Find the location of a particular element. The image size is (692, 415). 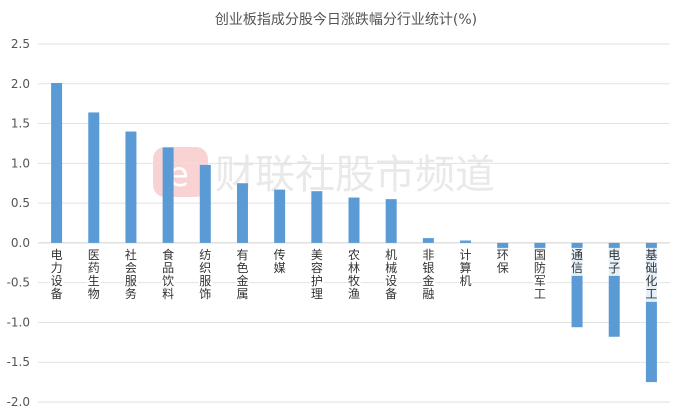

category-label: 非银金融 is located at coordinates (428, 274).